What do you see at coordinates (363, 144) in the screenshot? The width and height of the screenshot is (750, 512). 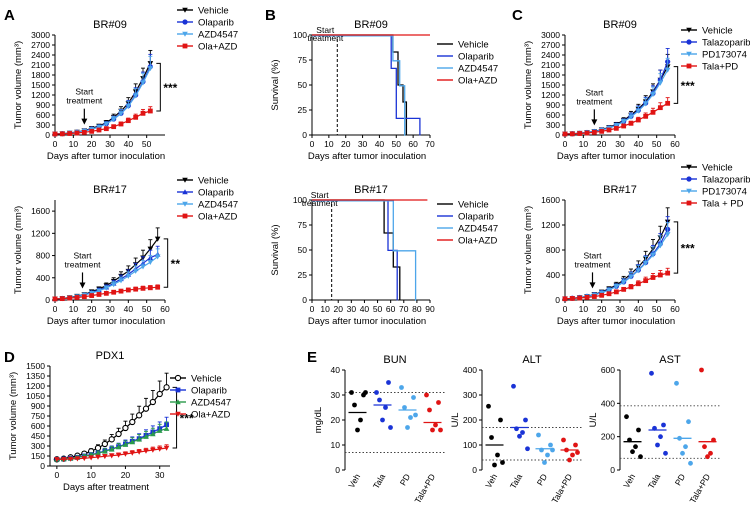 I see `x-tick-label: 30` at bounding box center [363, 144].